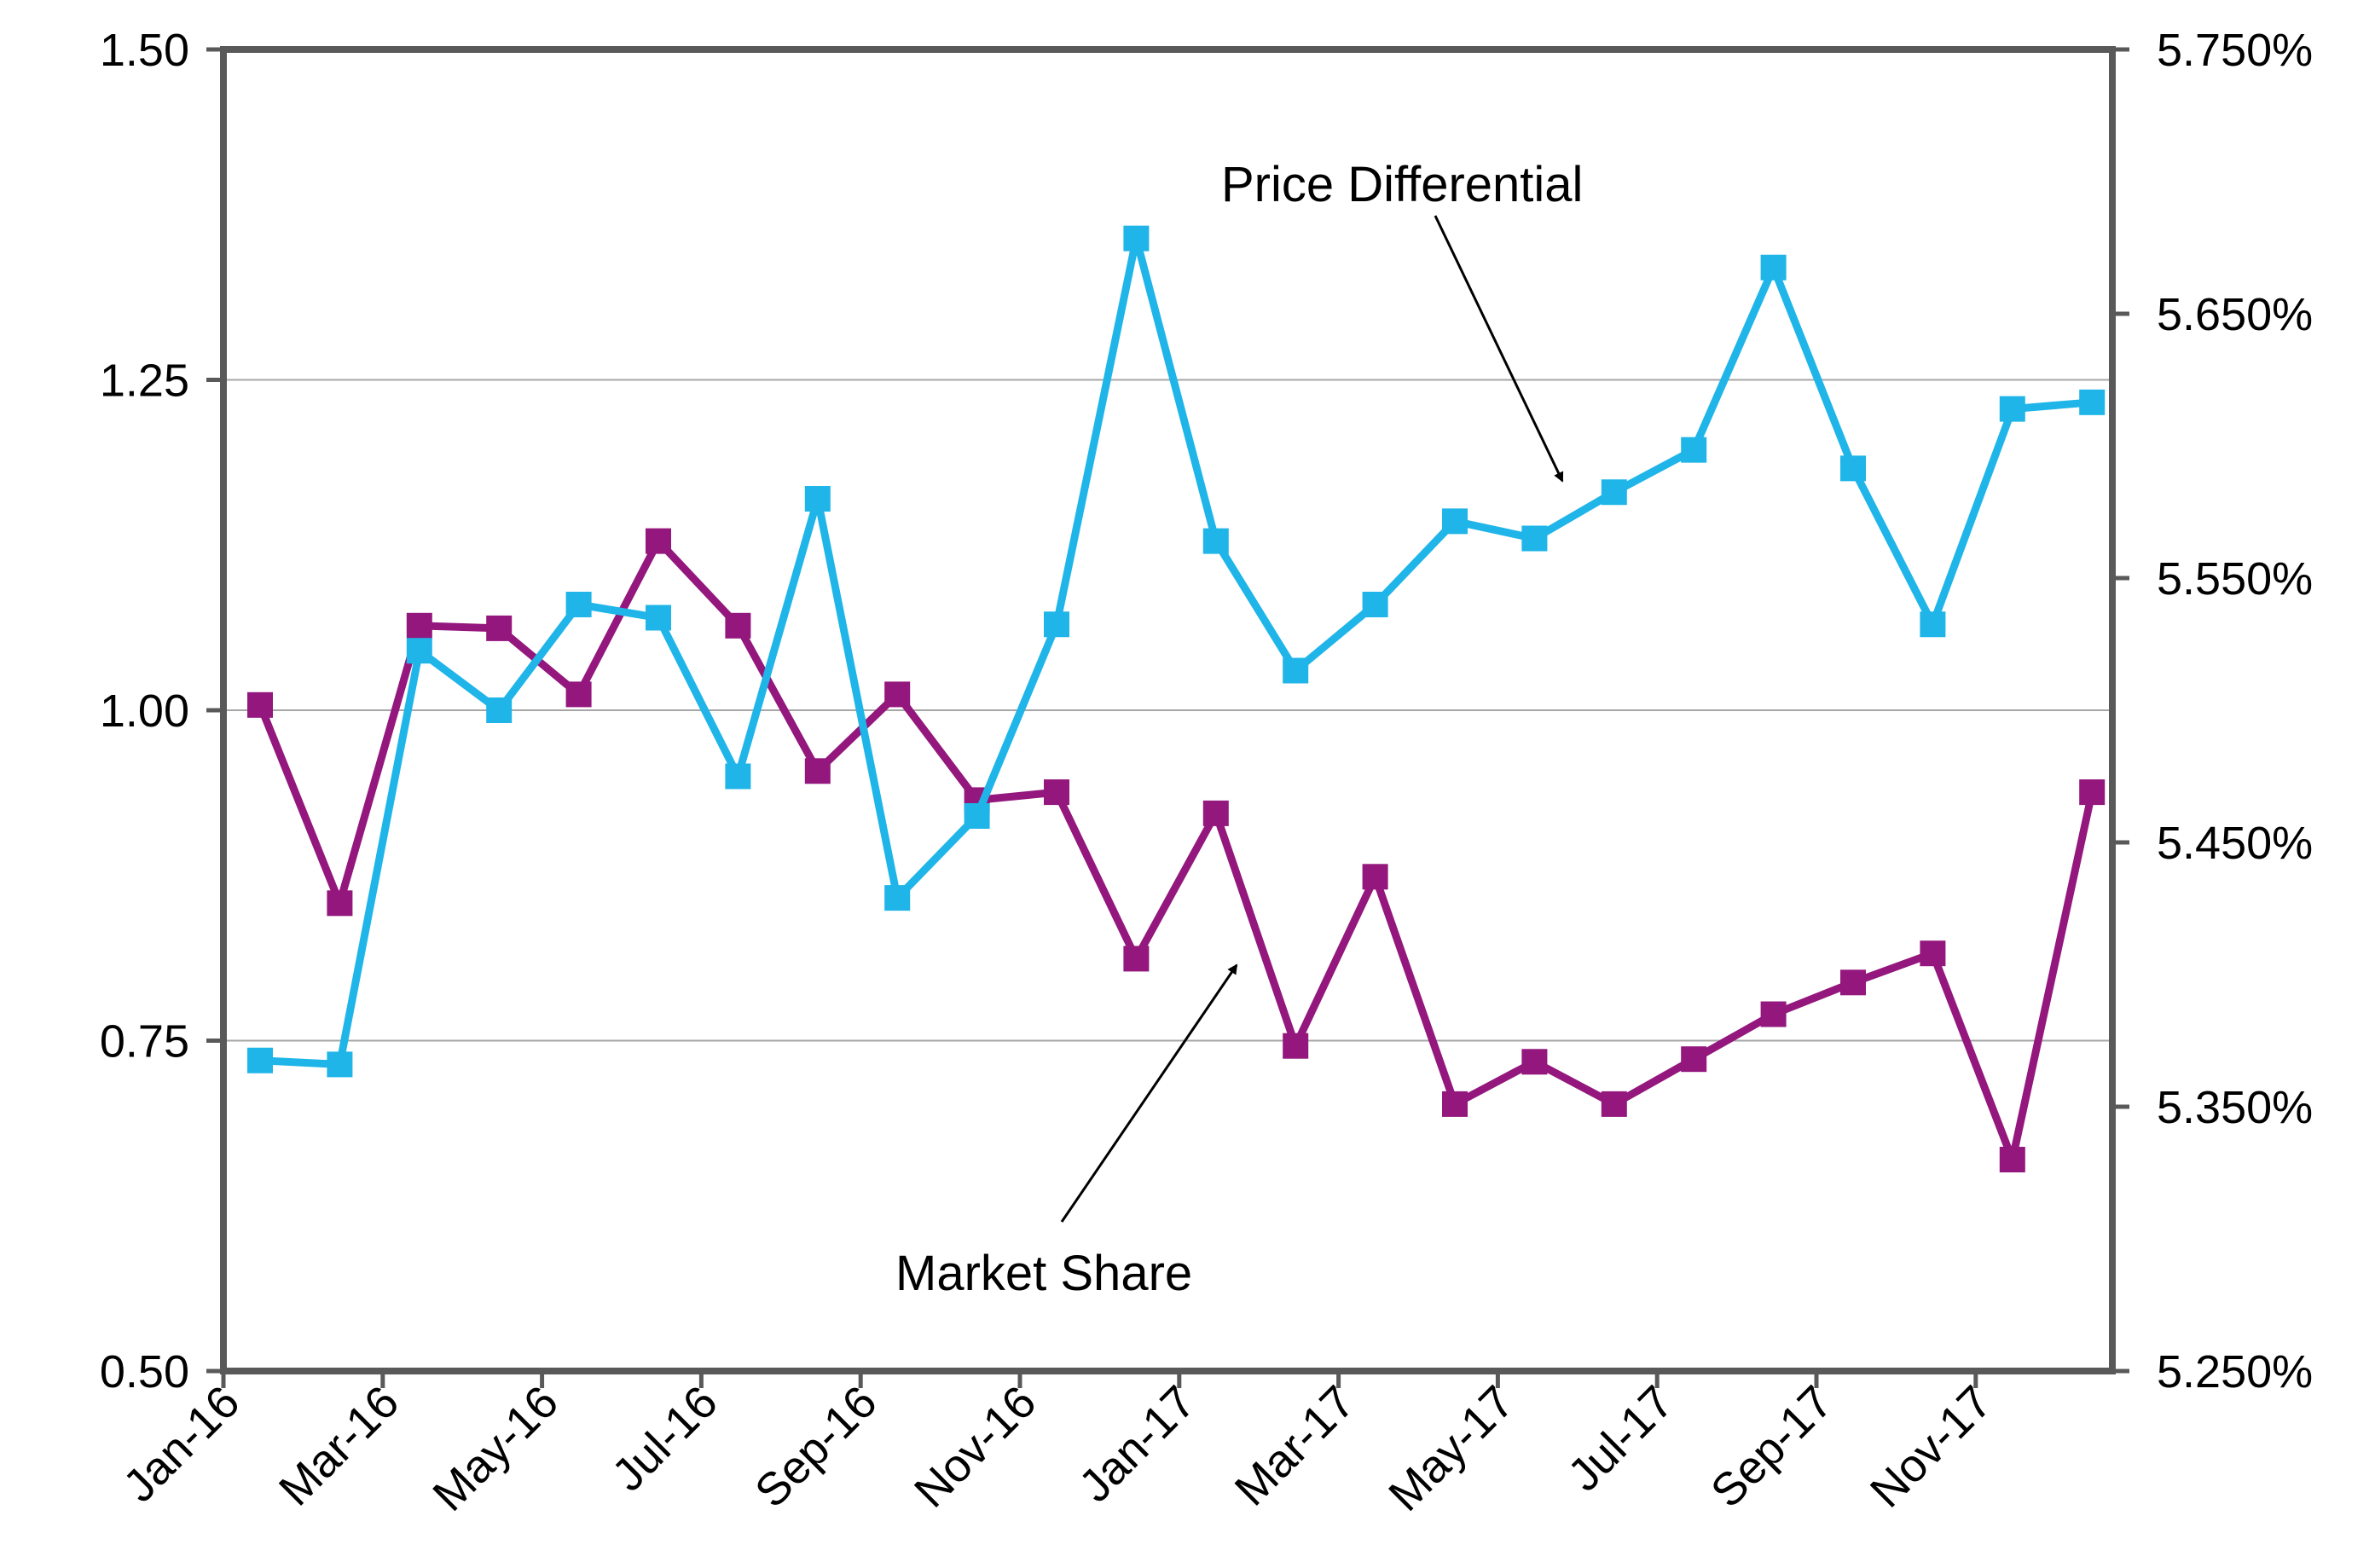 This screenshot has width=2375, height=1568. What do you see at coordinates (2235, 843) in the screenshot?
I see `right-tick-label: 5.450%` at bounding box center [2235, 843].